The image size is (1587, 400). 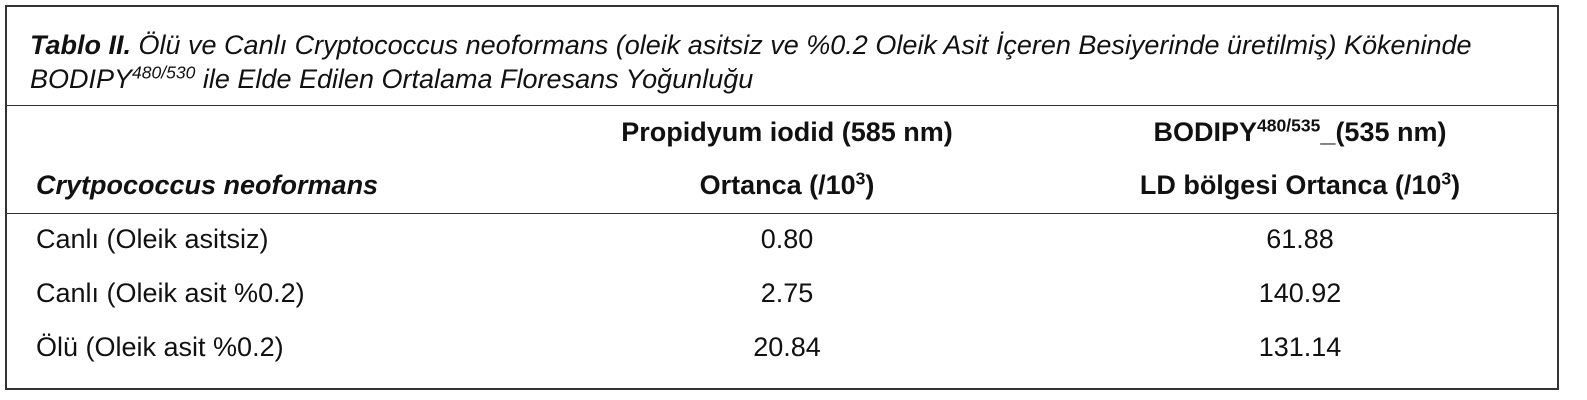 I want to click on table-cell: 140.92, so click(x=1300, y=293).